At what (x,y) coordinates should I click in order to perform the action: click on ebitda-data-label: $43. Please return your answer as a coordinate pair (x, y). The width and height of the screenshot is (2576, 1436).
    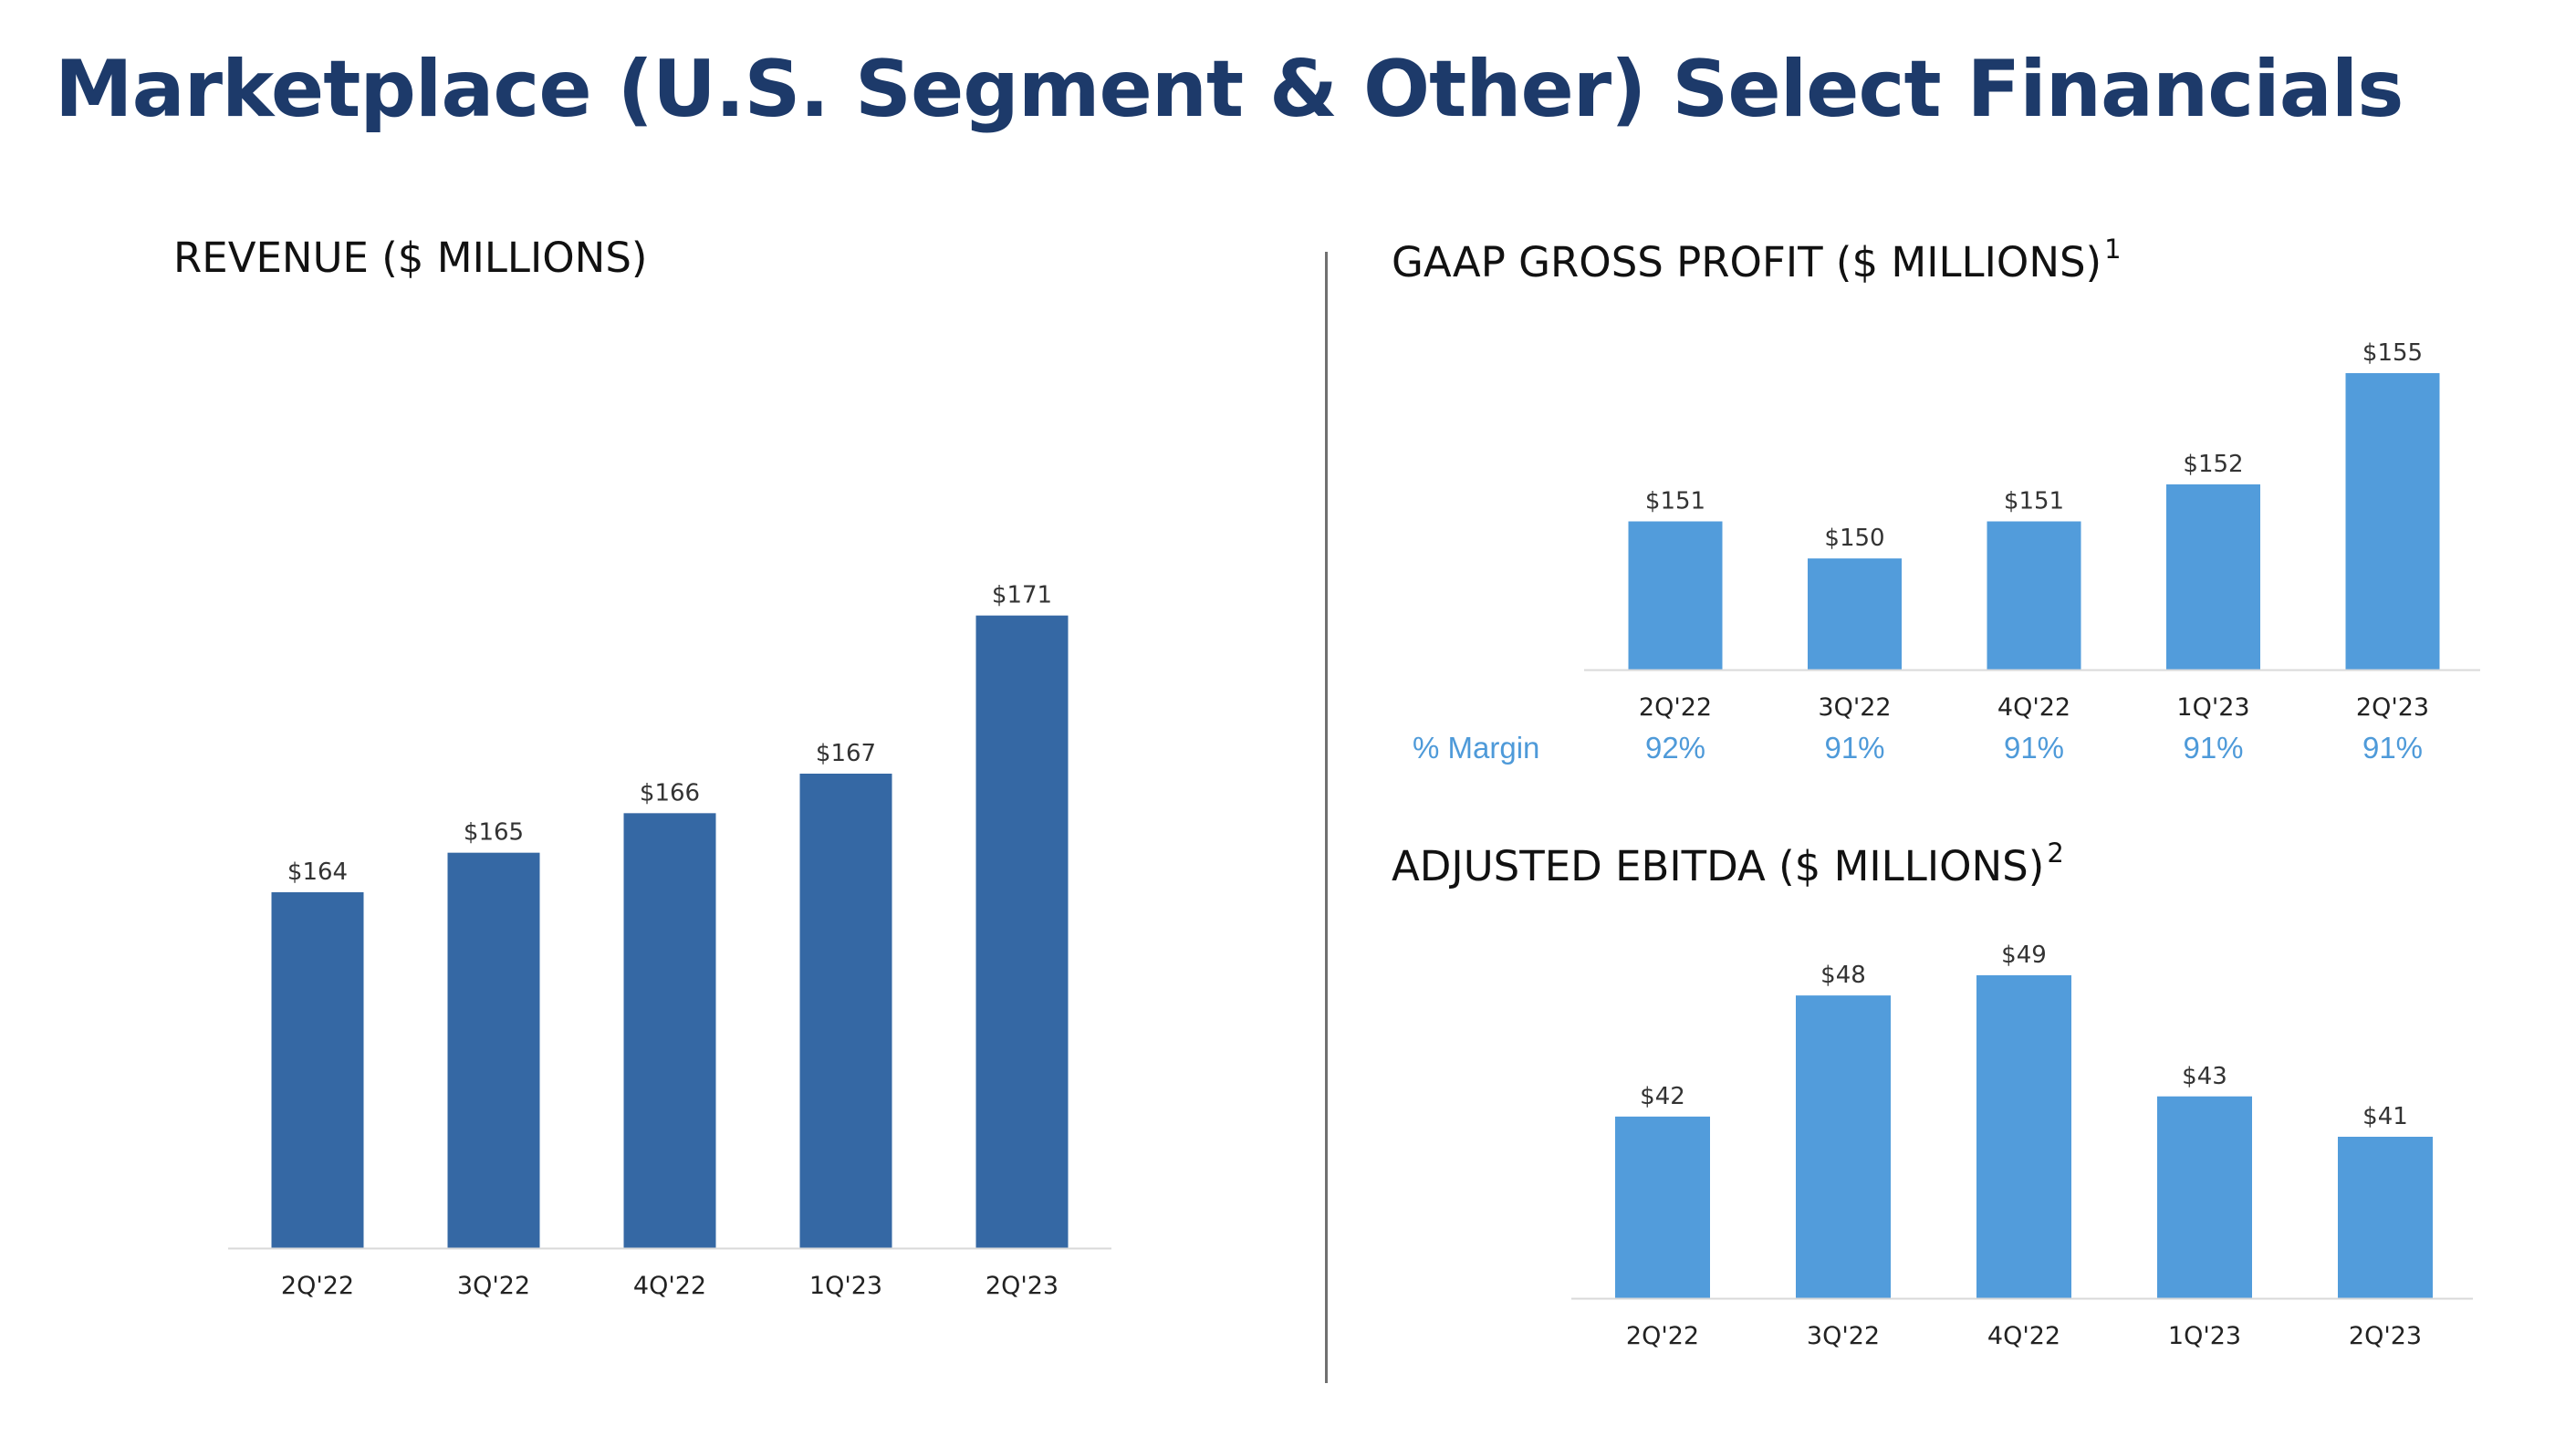
    Looking at the image, I should click on (2204, 1077).